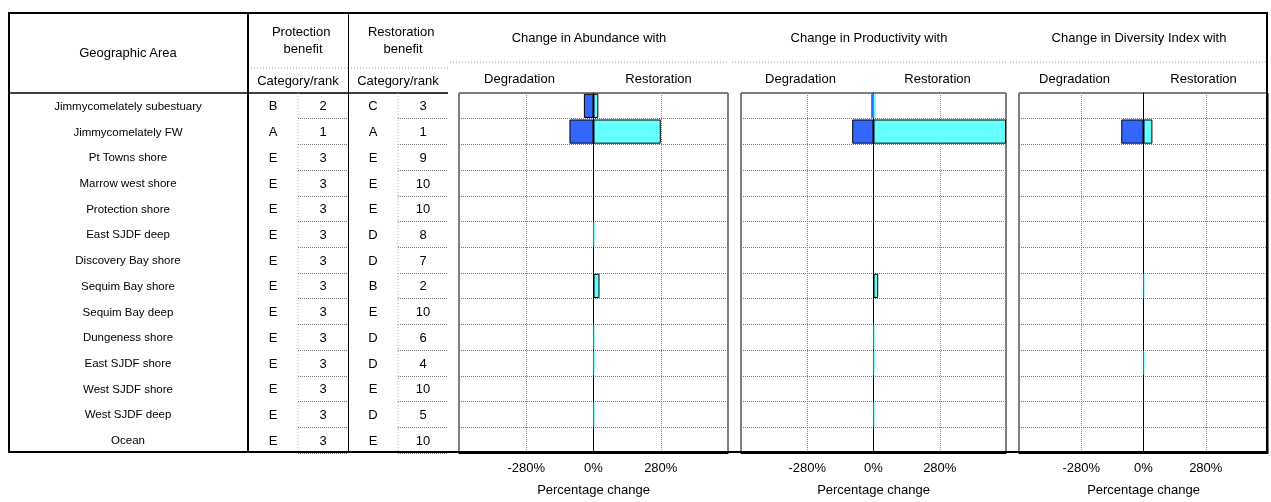 This screenshot has height=502, width=1271. I want to click on text: 5, so click(423, 414).